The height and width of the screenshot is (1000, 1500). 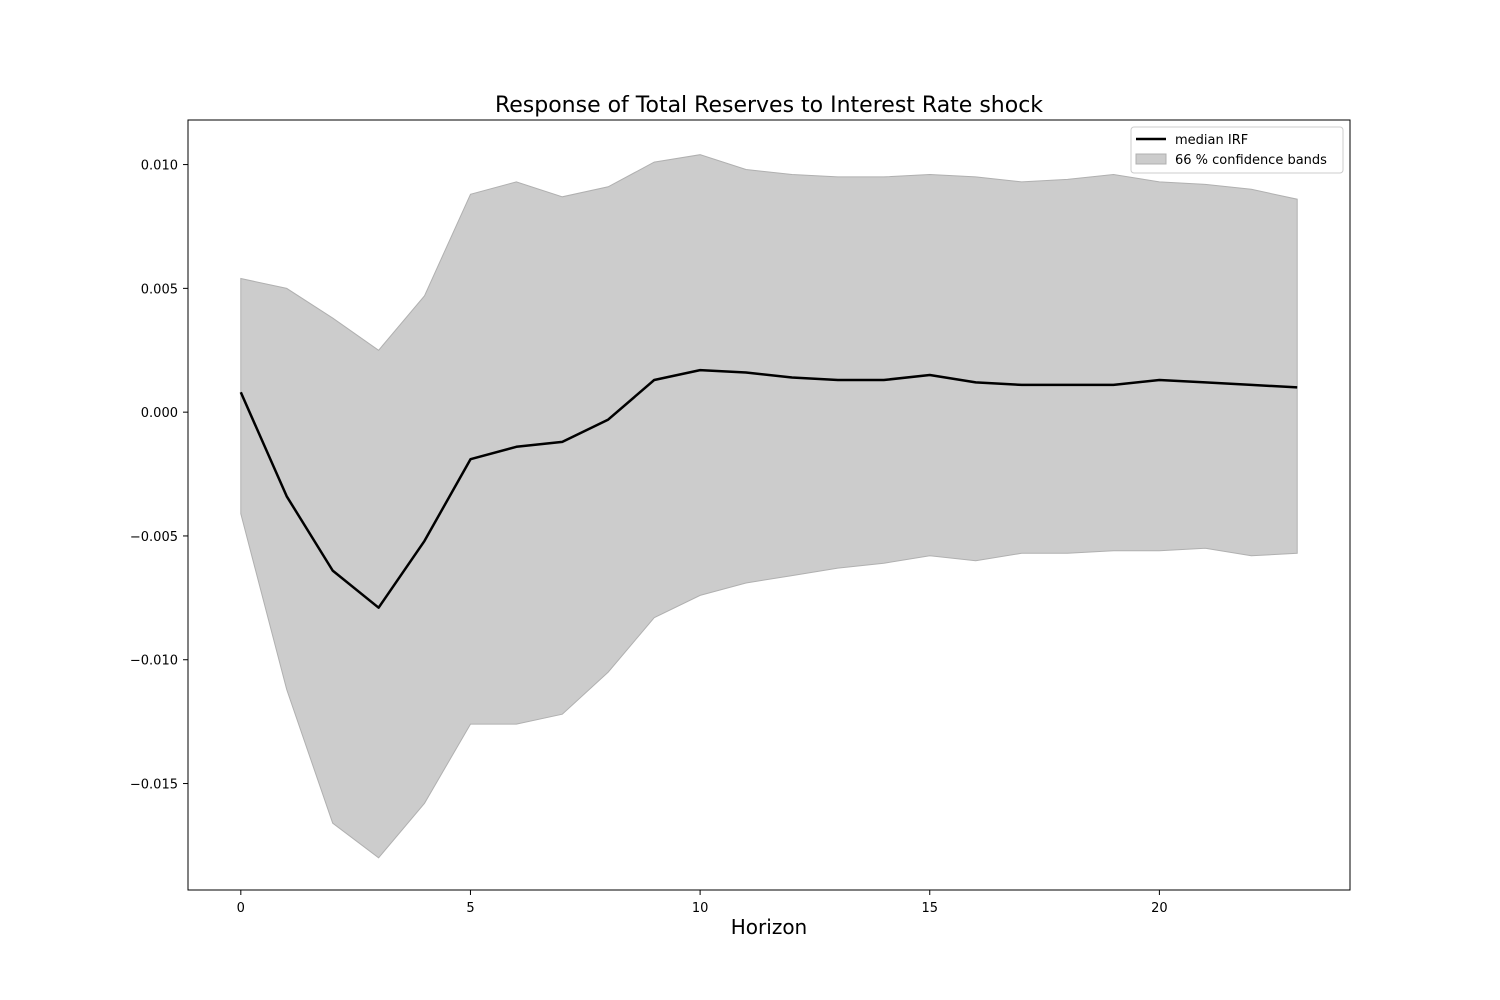 I want to click on legend-box, so click(x=1237, y=150).